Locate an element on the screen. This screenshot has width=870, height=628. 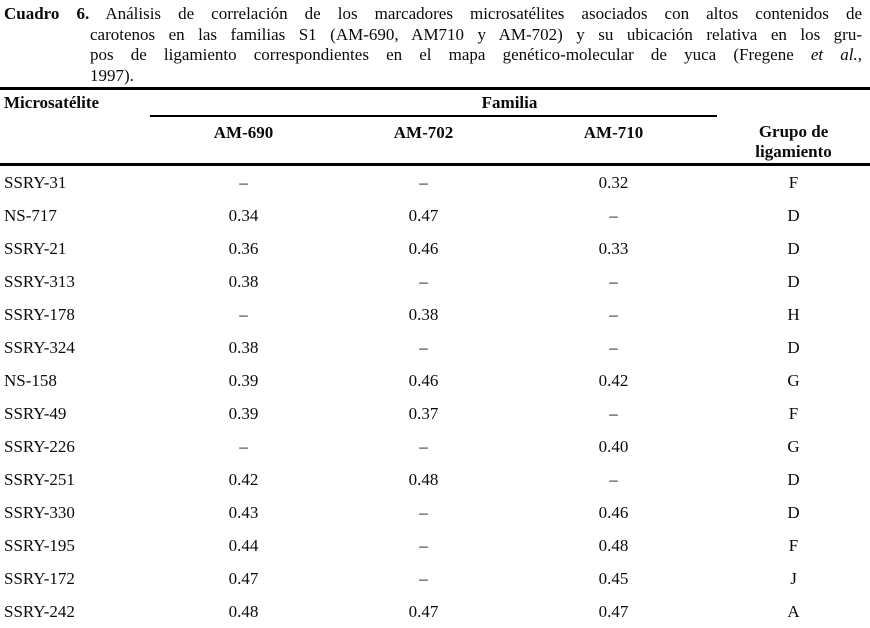
grupo-cell: A is located at coordinates (793, 611).